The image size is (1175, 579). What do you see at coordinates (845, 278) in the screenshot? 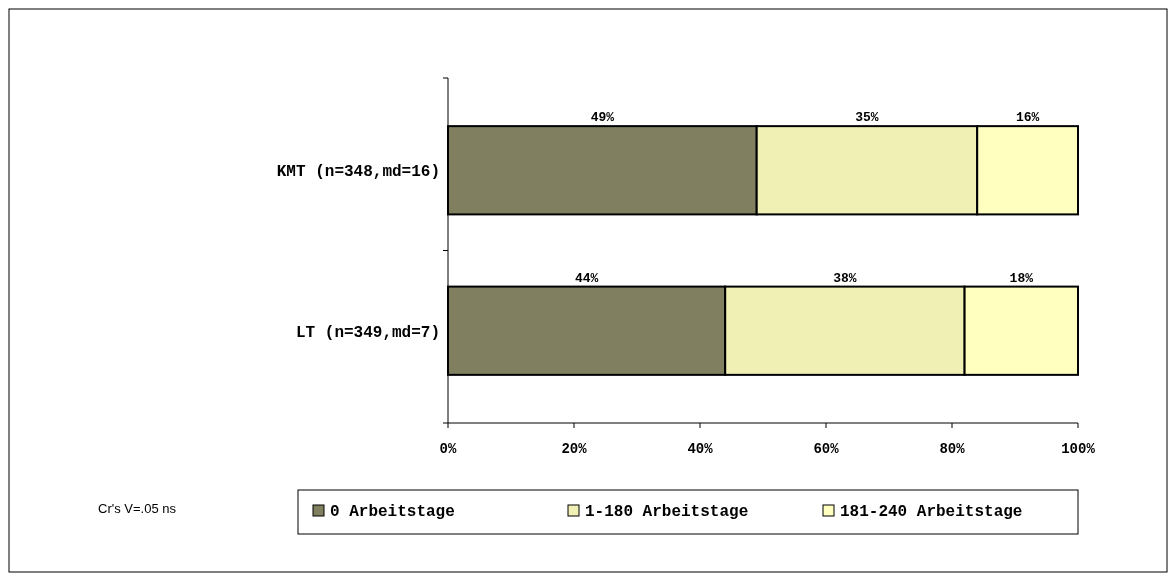
I see `data-label: 38%` at bounding box center [845, 278].